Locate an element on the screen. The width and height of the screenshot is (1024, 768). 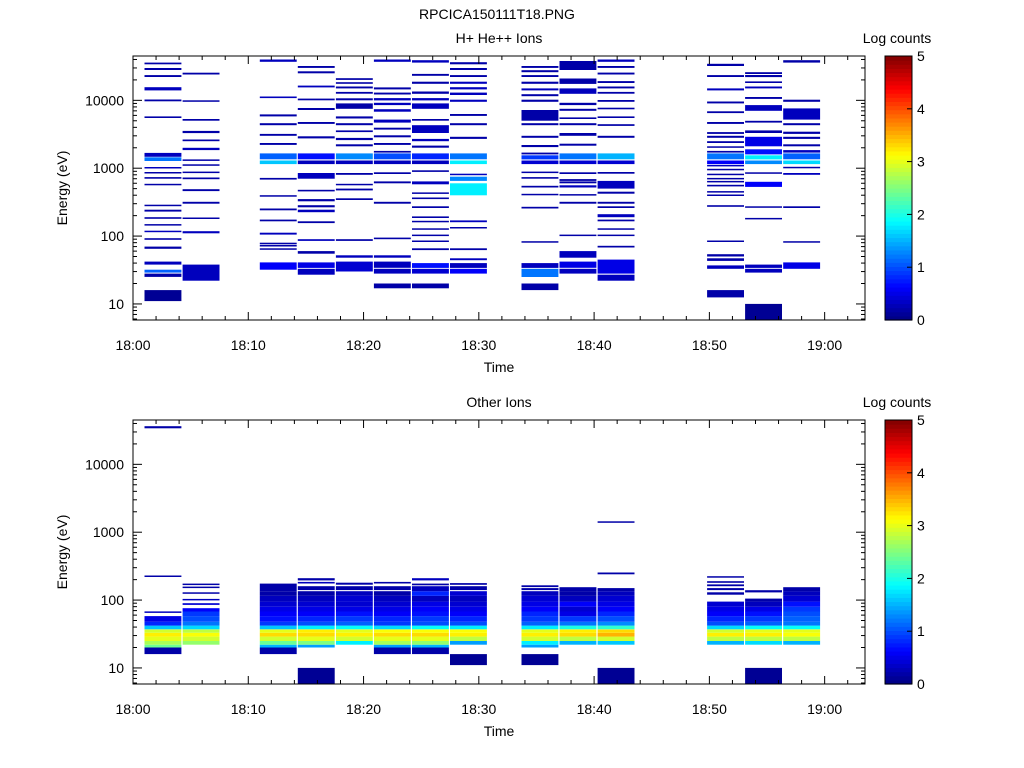
y-tick-label: 10 is located at coordinates (116, 668).